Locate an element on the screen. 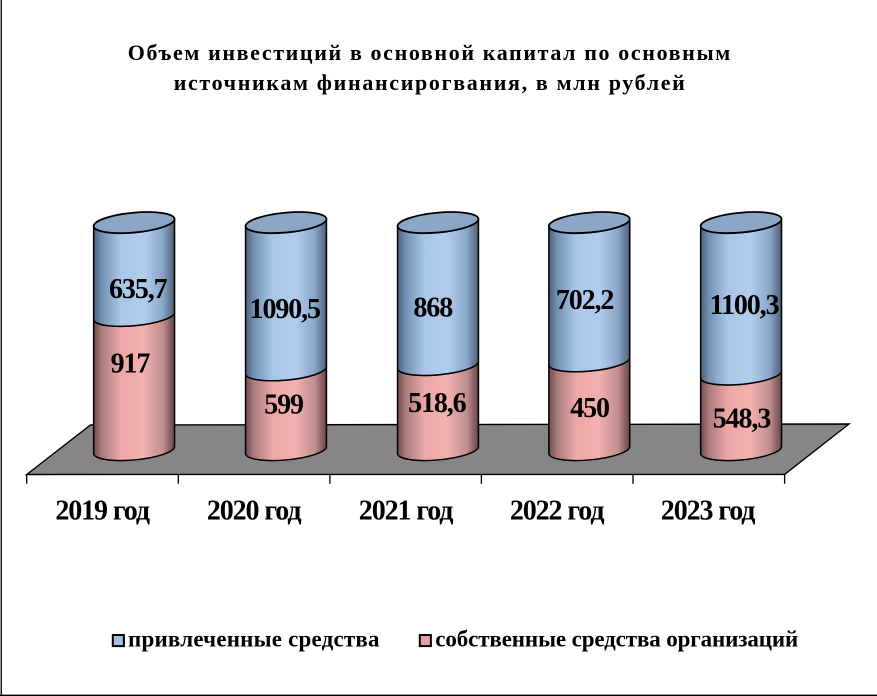 The width and height of the screenshot is (877, 696). svg-text: 868 is located at coordinates (433, 307).